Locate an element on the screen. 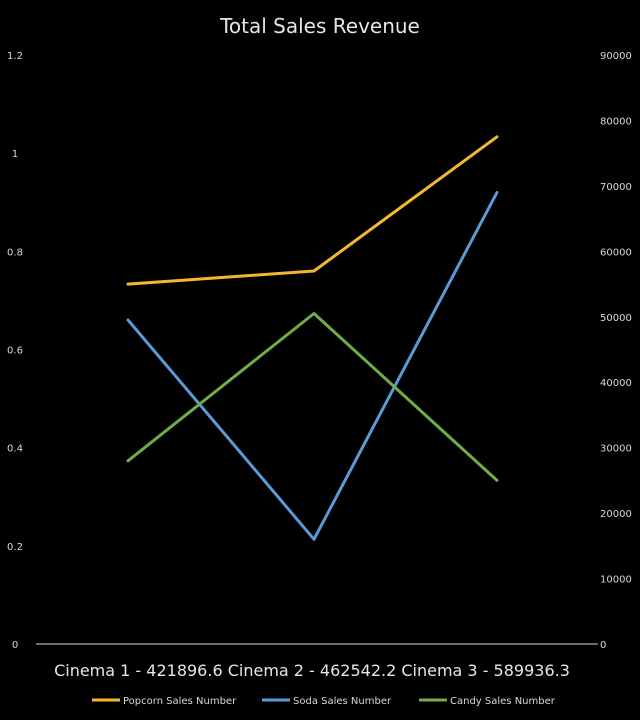 The width and height of the screenshot is (640, 720). right-tick-label: 80000 is located at coordinates (616, 121).